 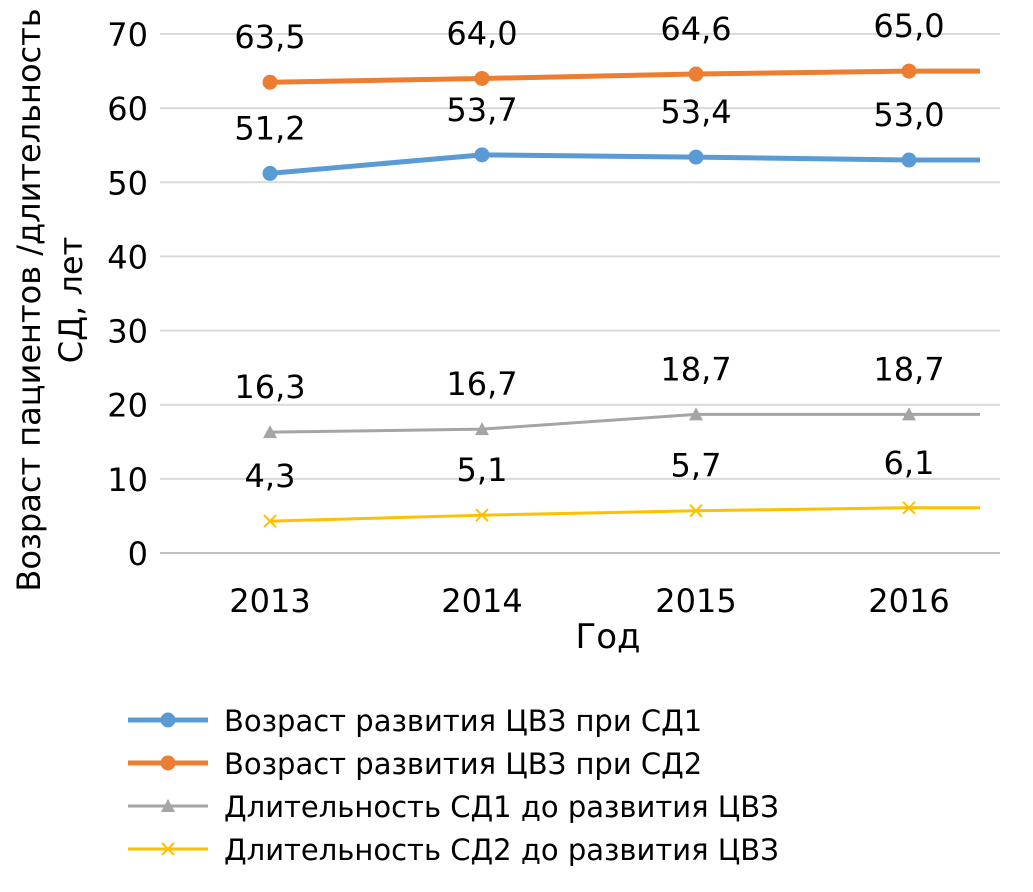 I want to click on legend-item: Возраст развития ЦВЗ при СД1, so click(x=415, y=721).